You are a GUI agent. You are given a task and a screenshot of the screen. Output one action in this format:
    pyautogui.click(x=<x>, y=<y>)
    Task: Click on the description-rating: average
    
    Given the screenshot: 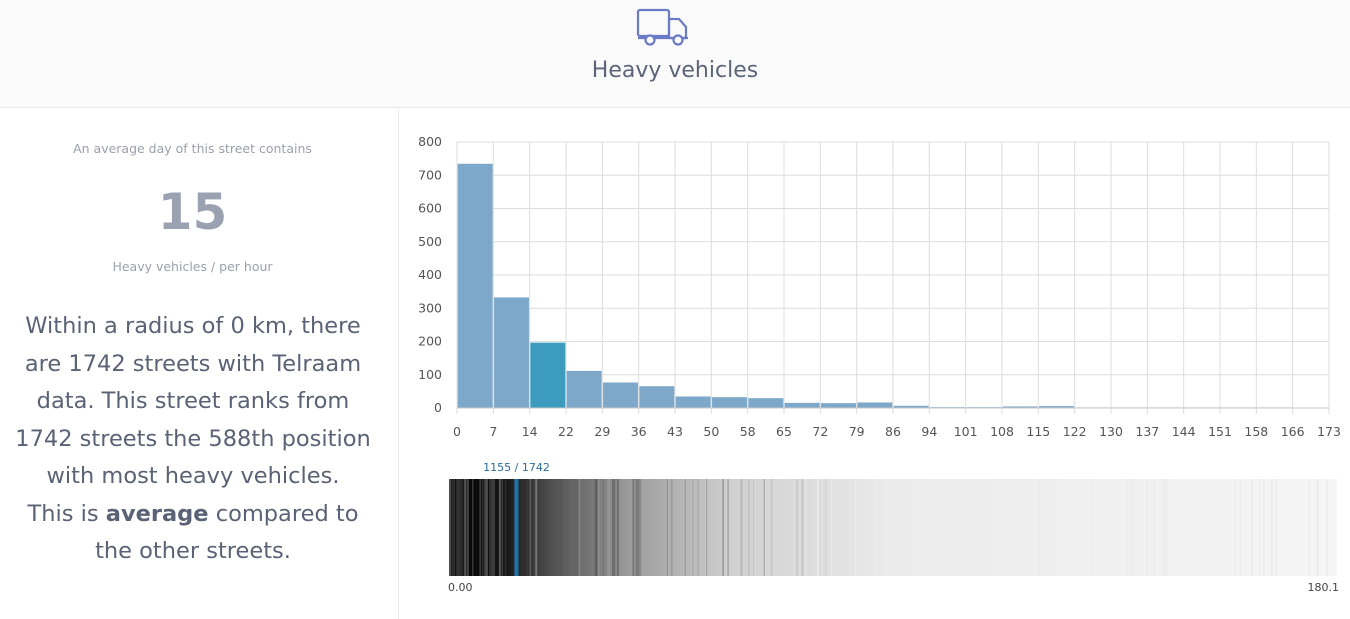 What is the action you would take?
    pyautogui.click(x=157, y=513)
    